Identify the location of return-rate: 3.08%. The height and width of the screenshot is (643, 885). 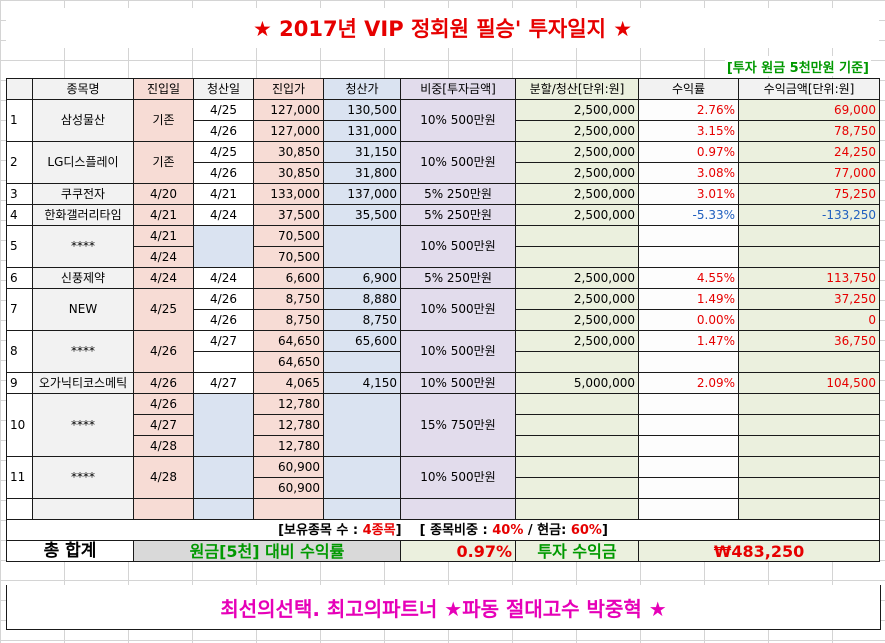
(688, 173).